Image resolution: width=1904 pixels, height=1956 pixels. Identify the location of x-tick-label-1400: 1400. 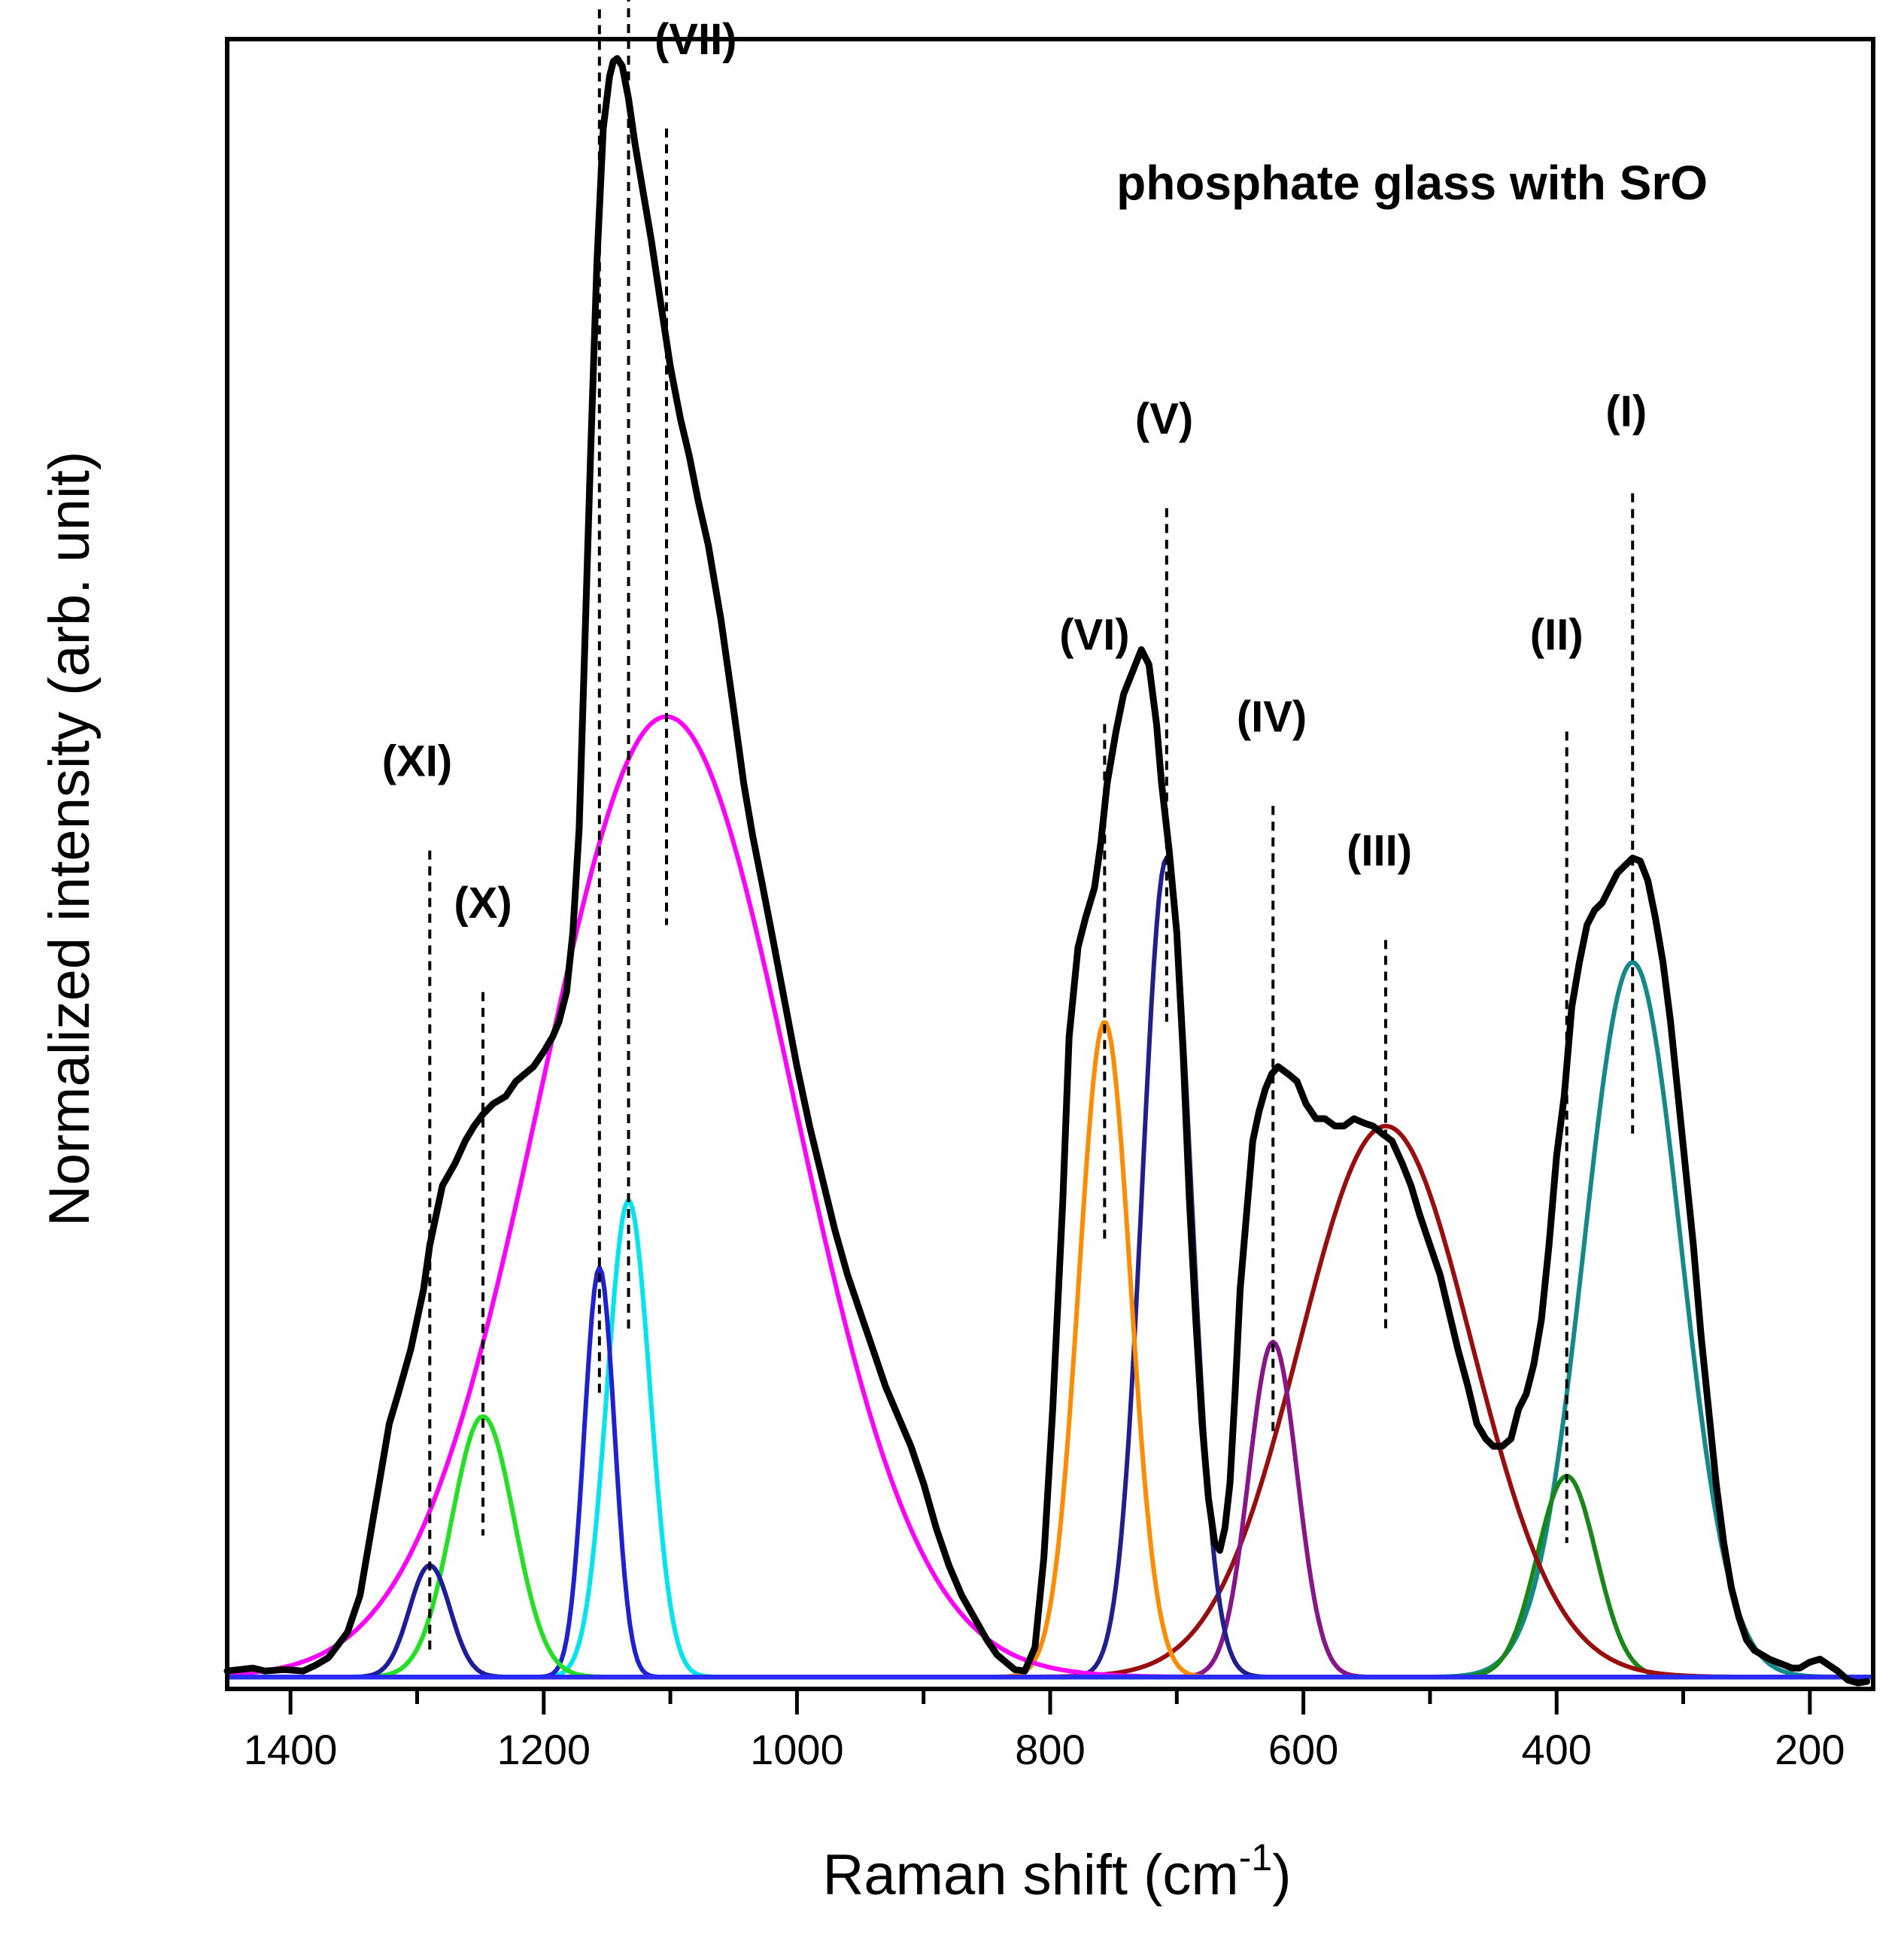
(291, 1750).